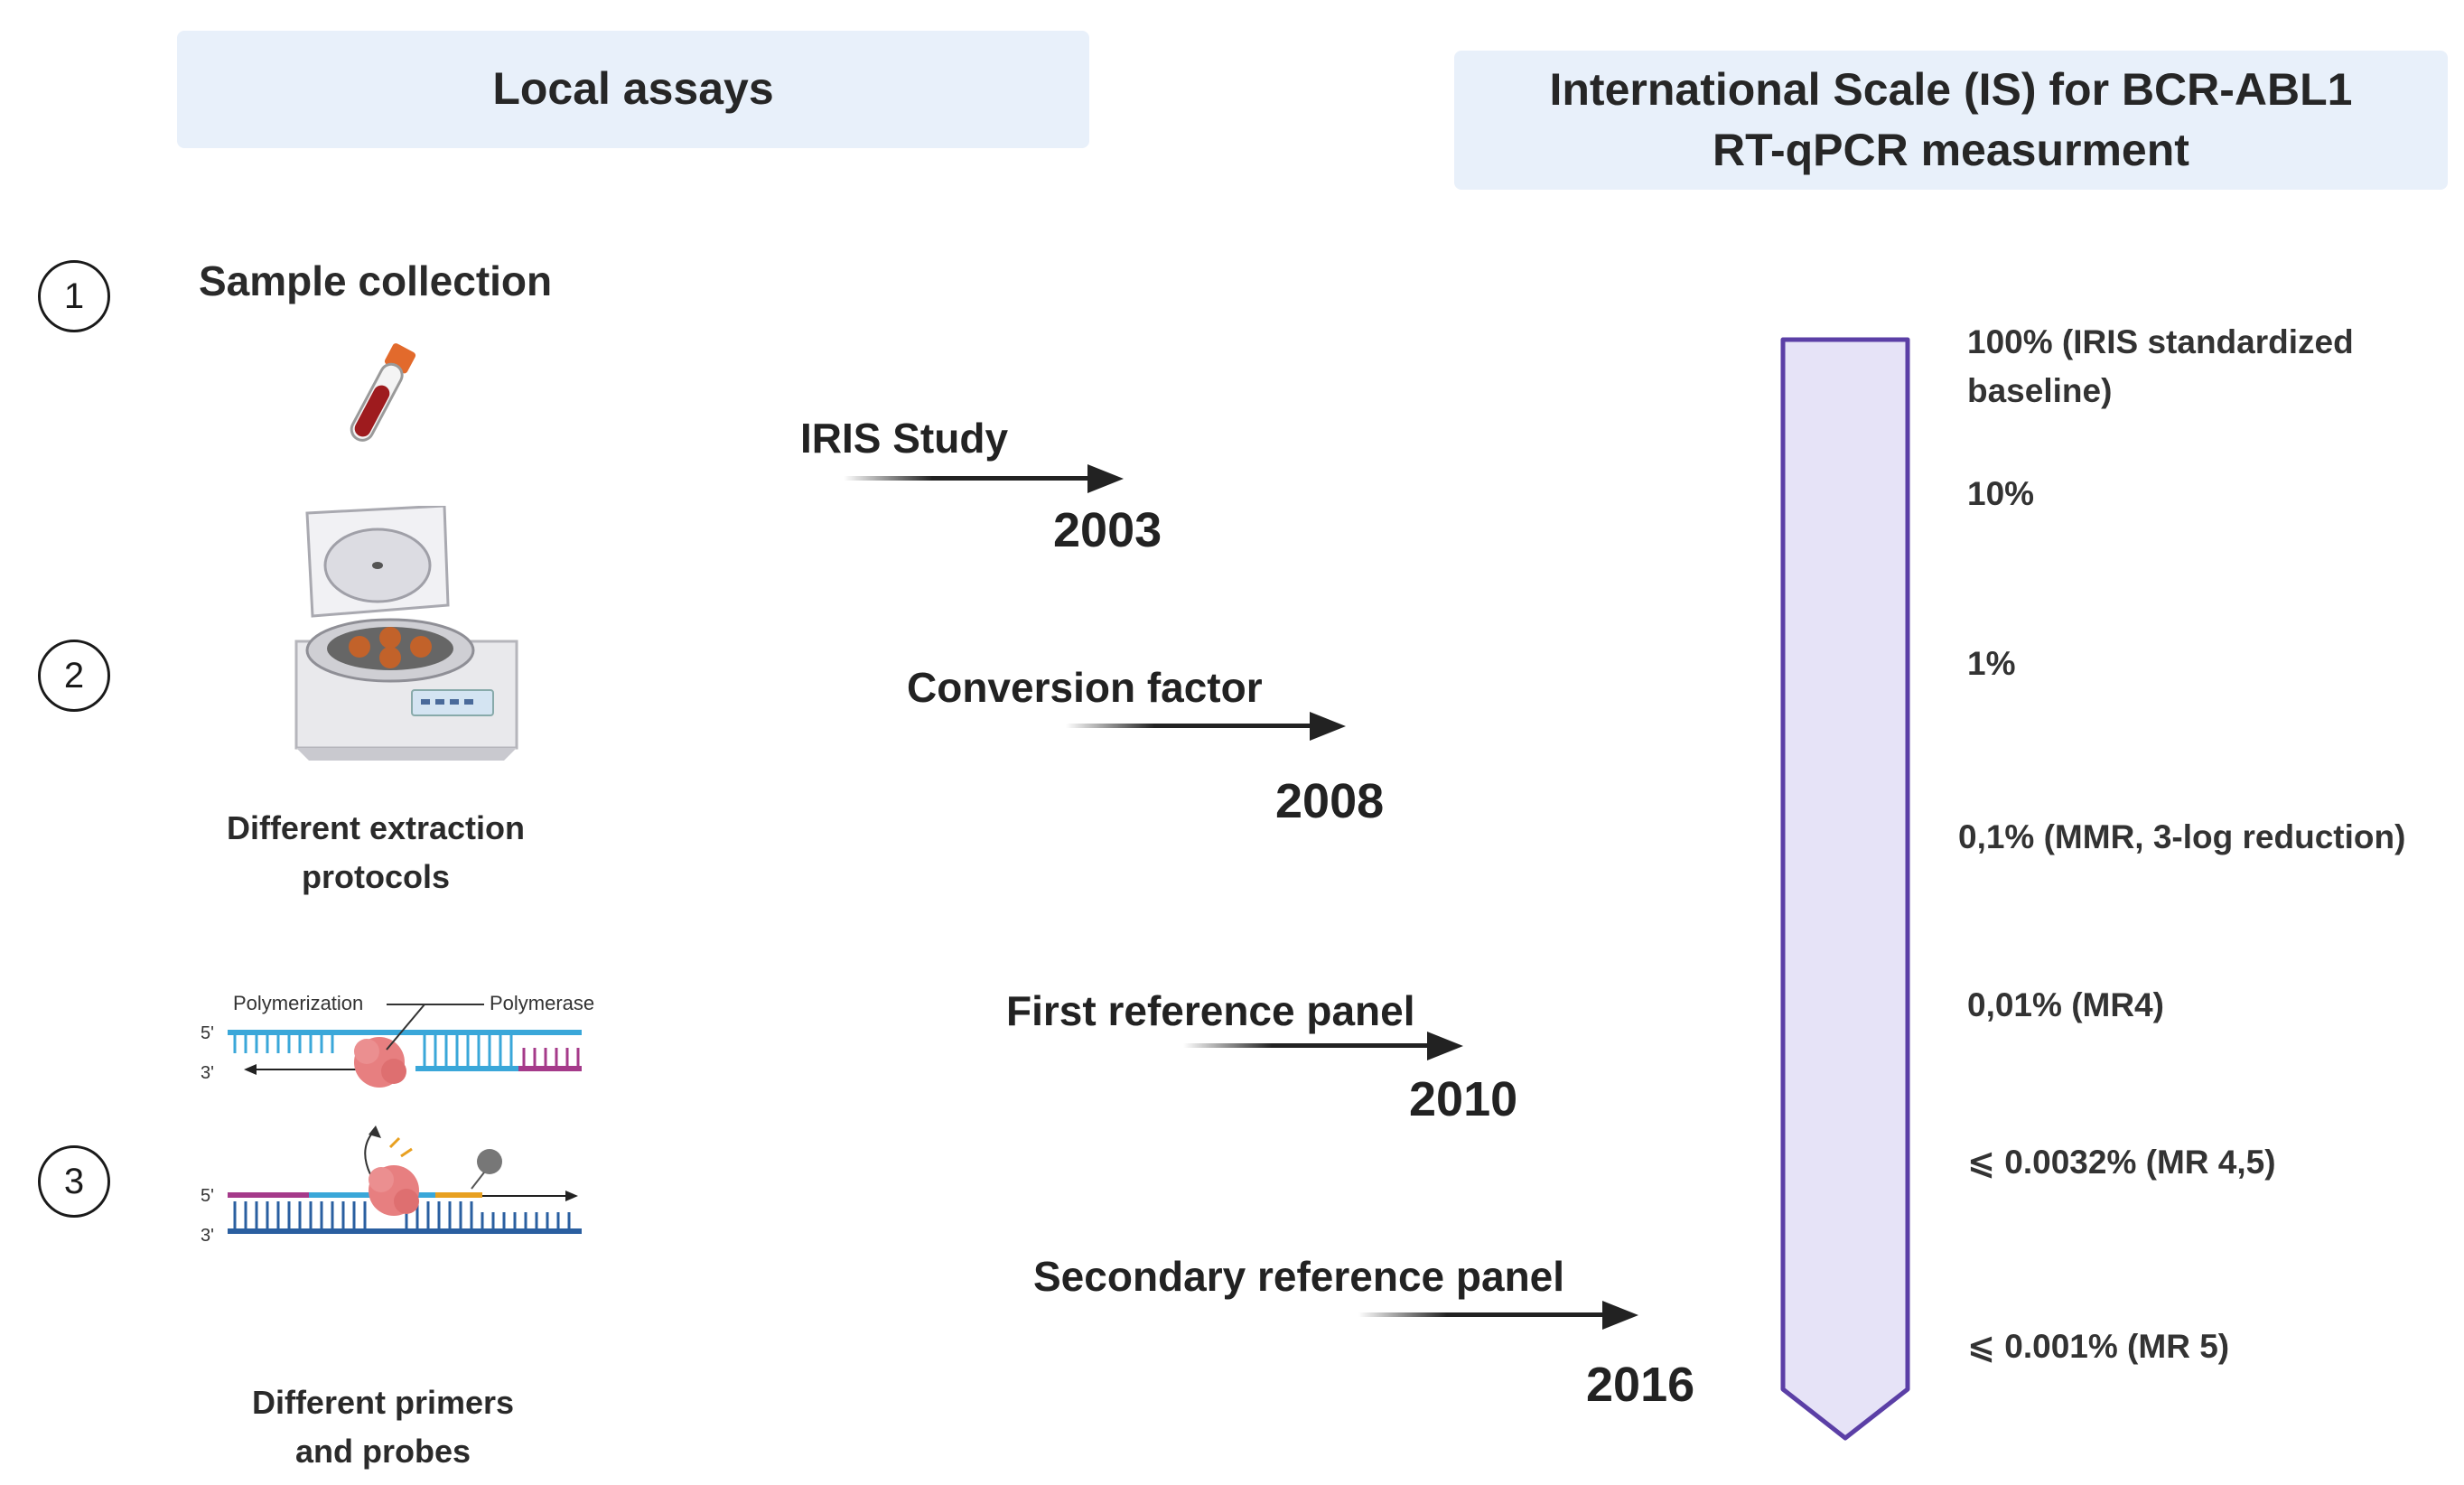 The width and height of the screenshot is (2464, 1485). Describe the element at coordinates (375, 853) in the screenshot. I see `extraction-protocols-caption: Different extraction protocols` at that location.